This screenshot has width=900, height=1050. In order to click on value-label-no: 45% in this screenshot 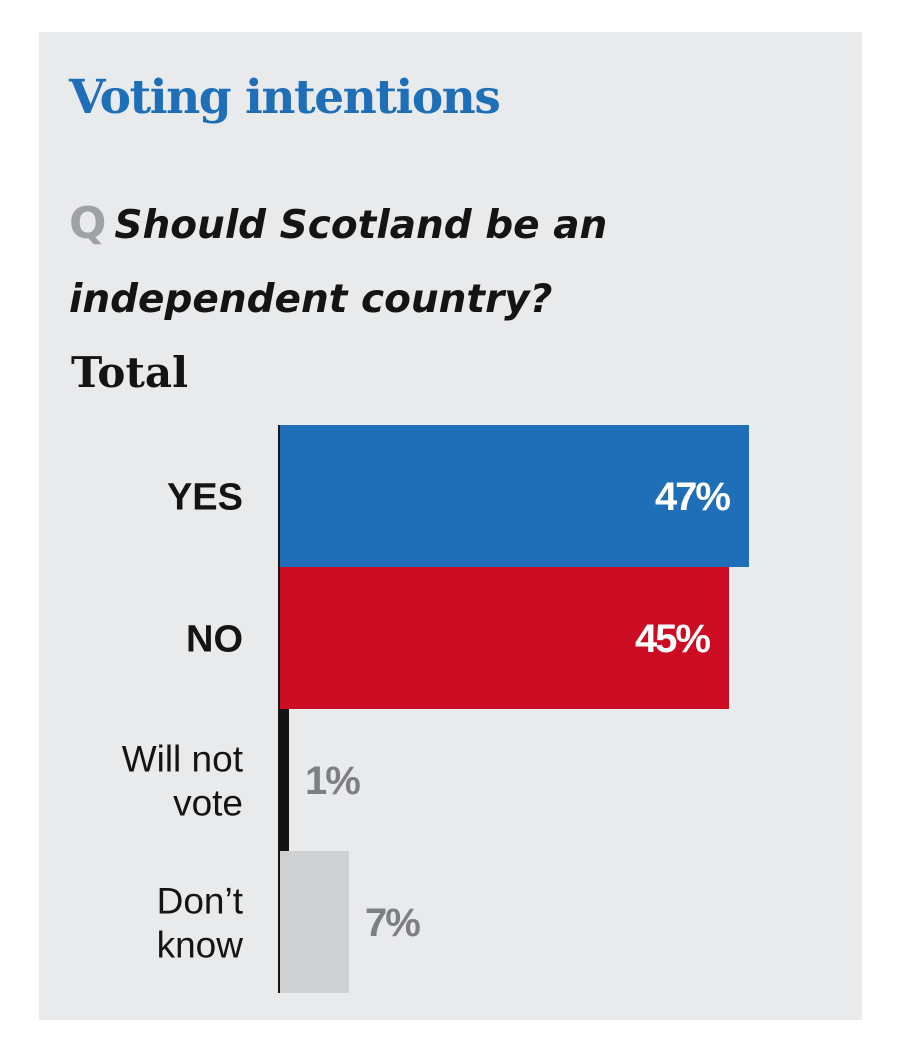, I will do `click(672, 639)`.